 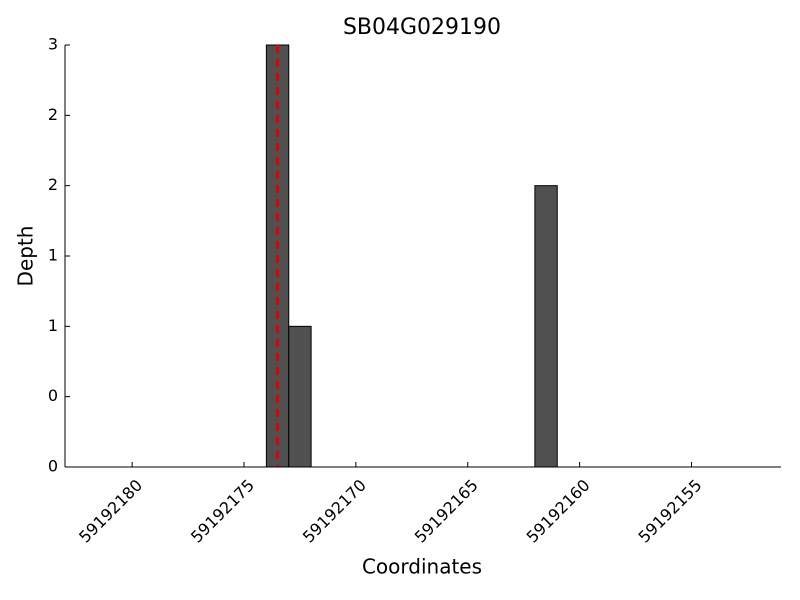 I want to click on x-tick-label: 59192170, so click(x=334, y=511).